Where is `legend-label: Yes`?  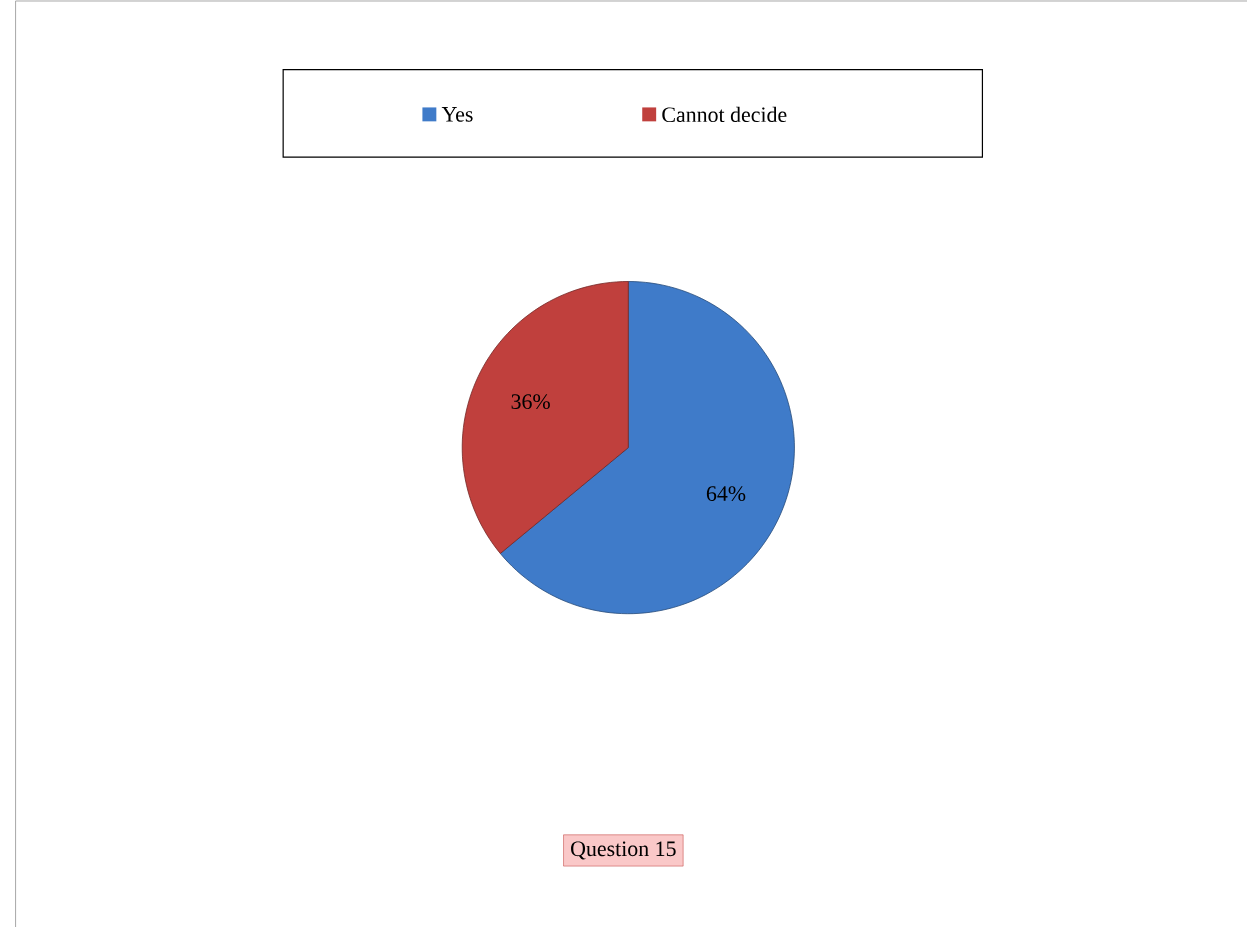 legend-label: Yes is located at coordinates (457, 114).